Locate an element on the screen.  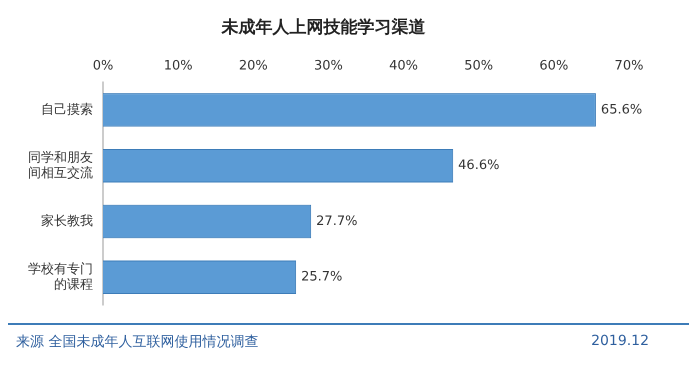
data-label: 65.6% is located at coordinates (621, 110).